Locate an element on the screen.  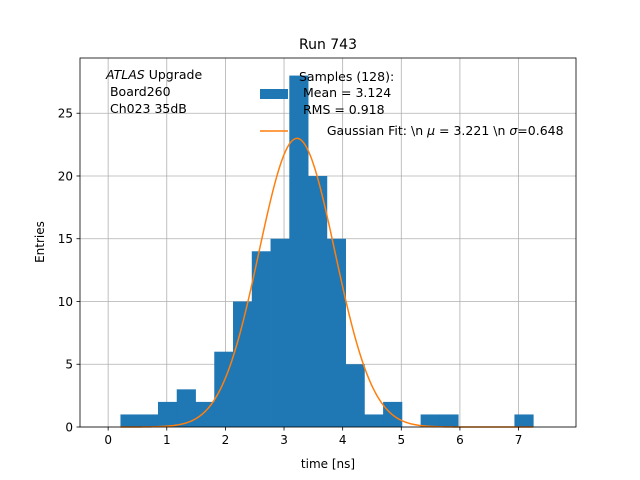
x-axis-label: time [ns] is located at coordinates (328, 464).